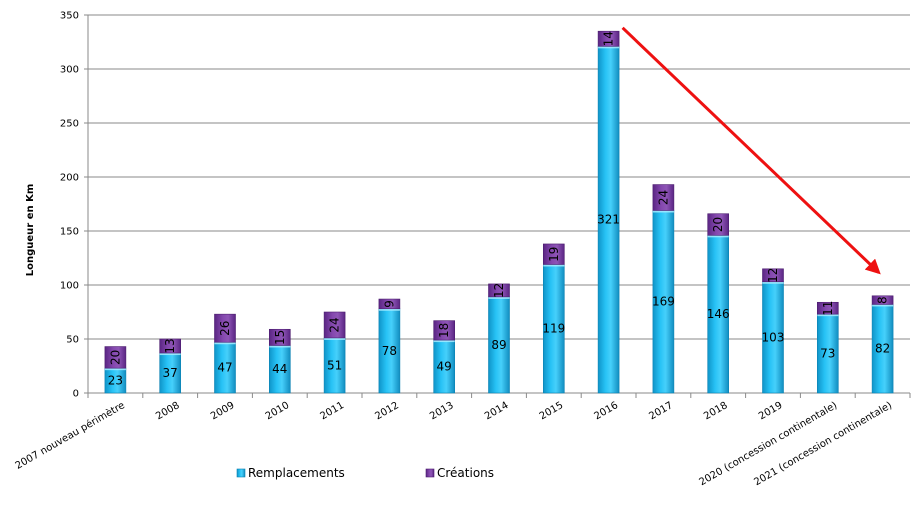 Image resolution: width=913 pixels, height=508 pixels. I want to click on x-tick-label: 2009, so click(223, 411).